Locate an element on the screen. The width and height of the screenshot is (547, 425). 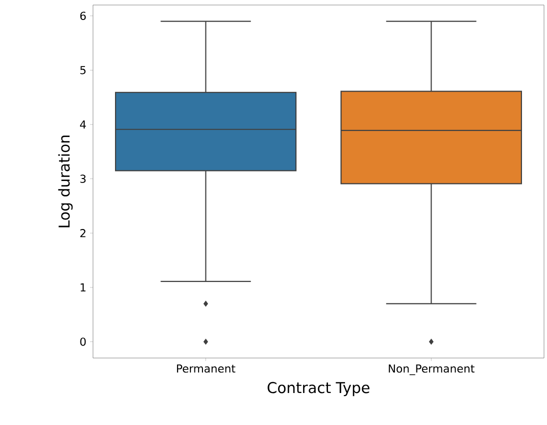
y-tick-label: 6 is located at coordinates (83, 16).